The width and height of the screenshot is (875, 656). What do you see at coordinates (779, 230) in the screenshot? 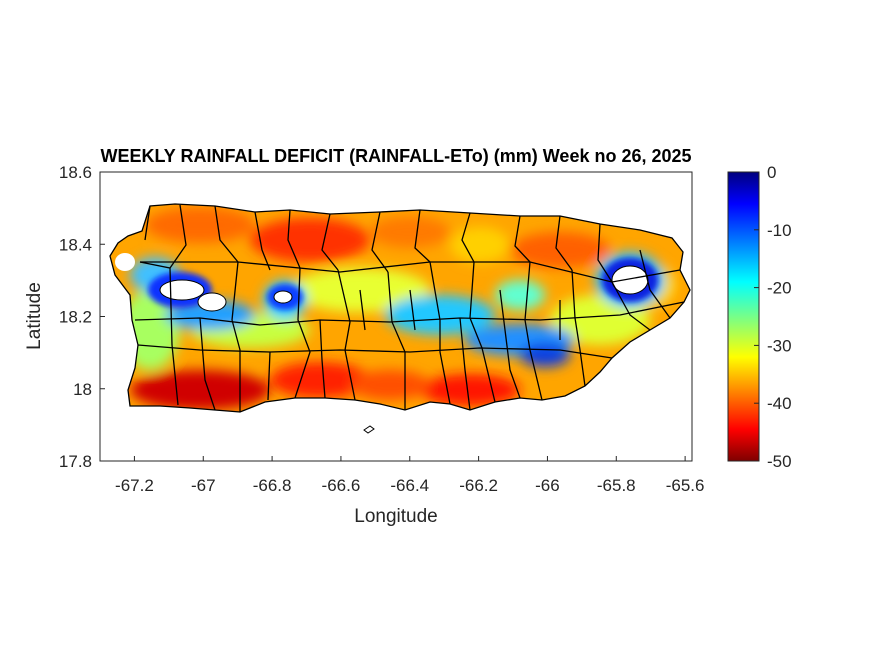
I see `colorbar-tick-label: -10` at bounding box center [779, 230].